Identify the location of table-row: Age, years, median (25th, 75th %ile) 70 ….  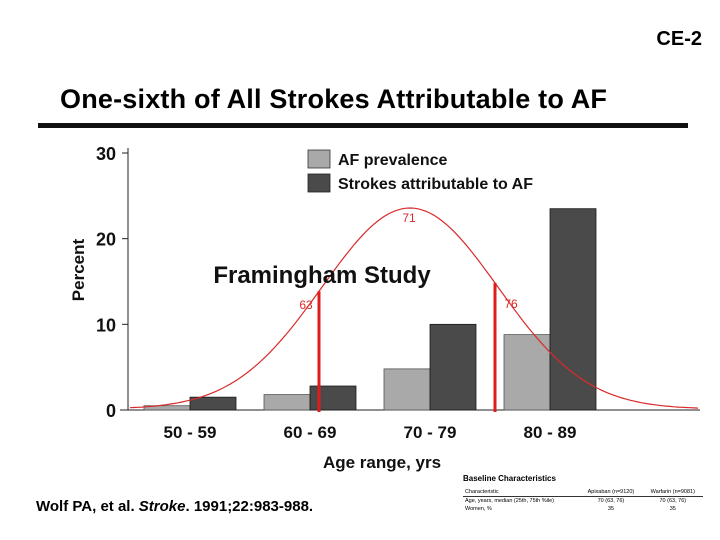
(583, 501).